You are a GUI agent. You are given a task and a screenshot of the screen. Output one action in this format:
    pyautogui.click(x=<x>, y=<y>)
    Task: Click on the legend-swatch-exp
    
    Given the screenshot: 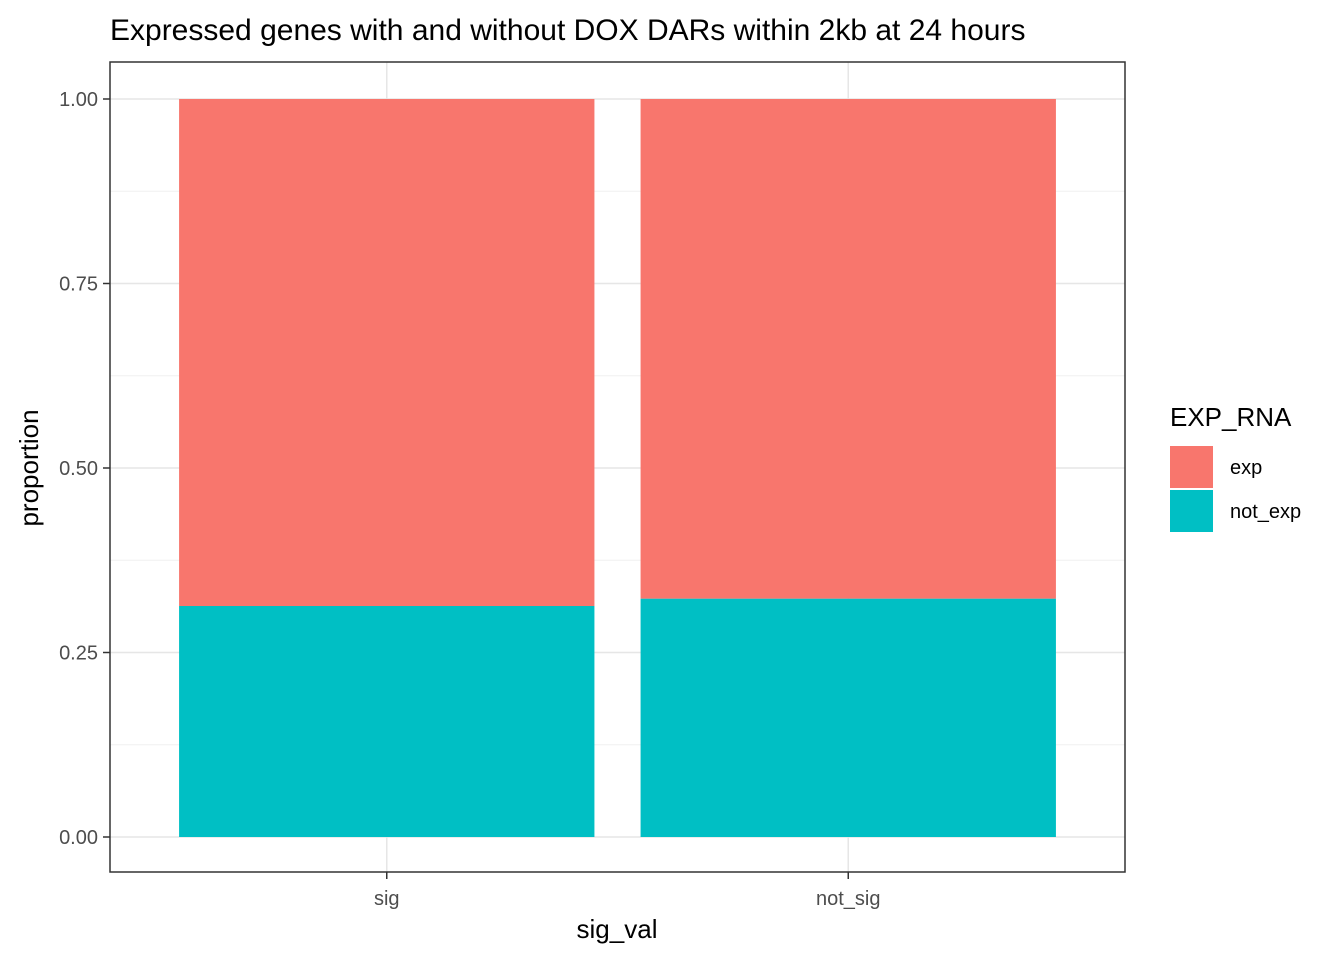 What is the action you would take?
    pyautogui.click(x=1191, y=467)
    